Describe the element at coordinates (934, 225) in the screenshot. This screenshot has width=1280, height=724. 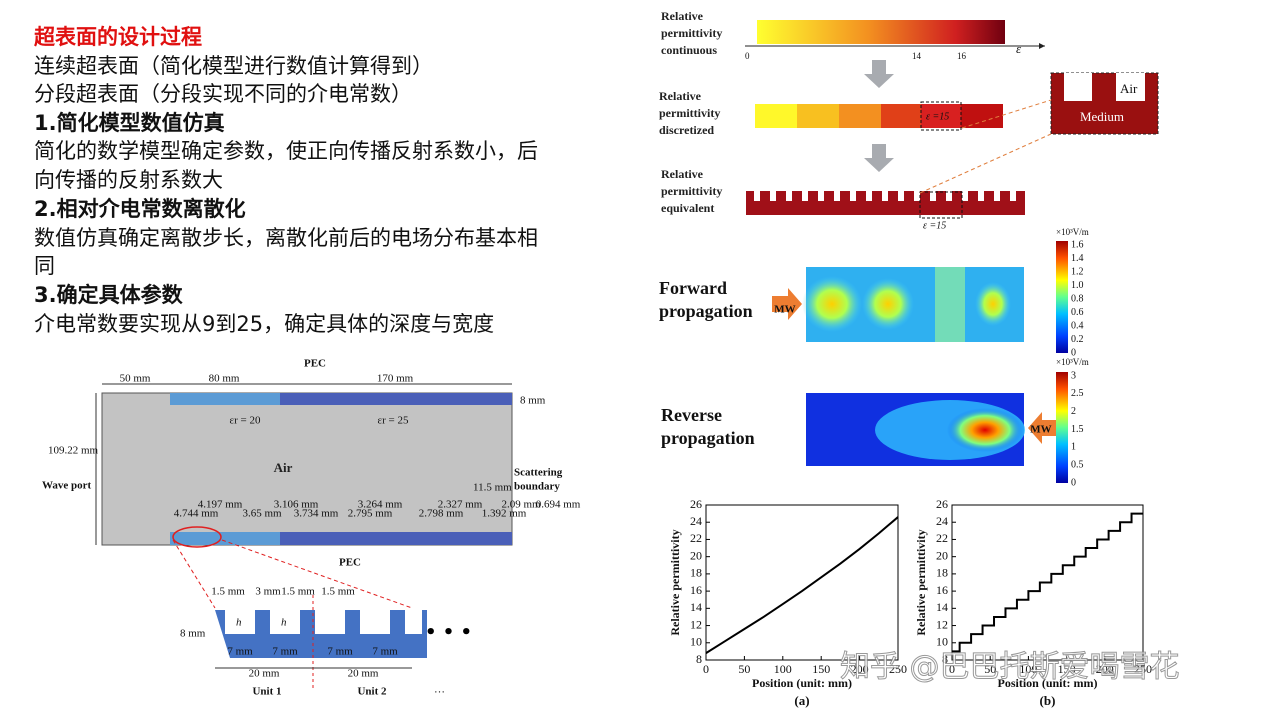
I see `eps-mark: ε =15` at that location.